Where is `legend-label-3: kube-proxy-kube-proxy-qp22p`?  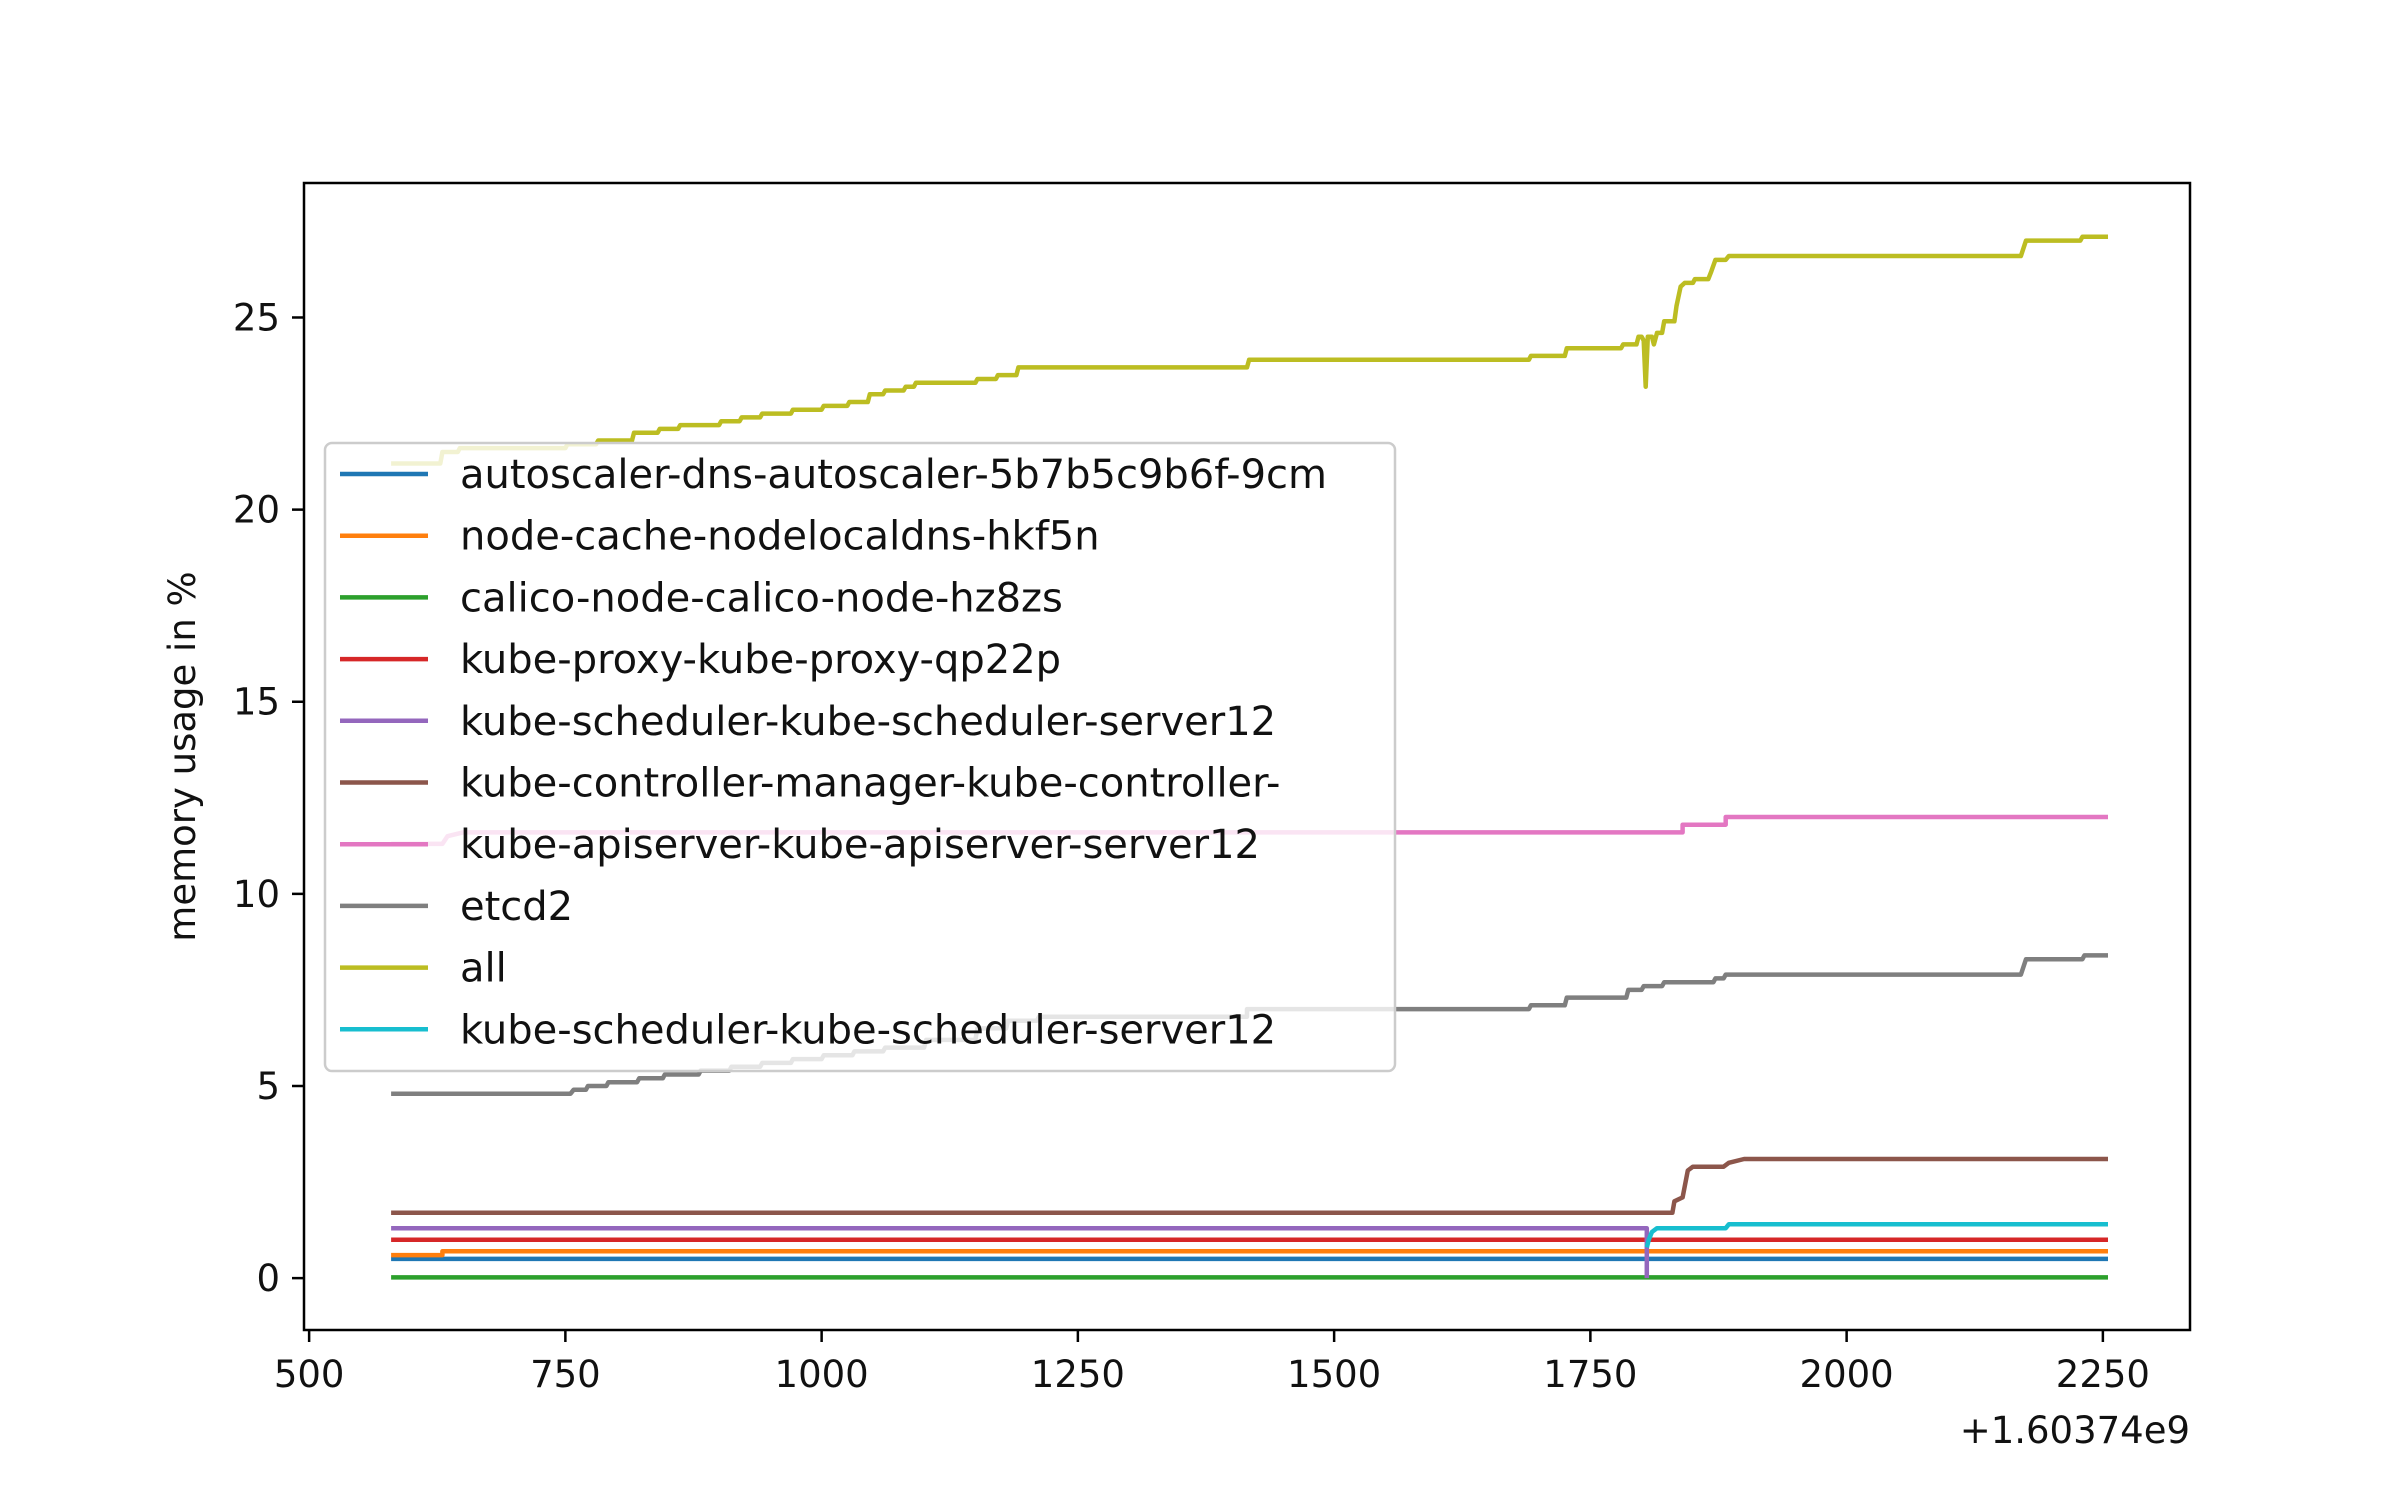 legend-label-3: kube-proxy-kube-proxy-qp22p is located at coordinates (760, 660).